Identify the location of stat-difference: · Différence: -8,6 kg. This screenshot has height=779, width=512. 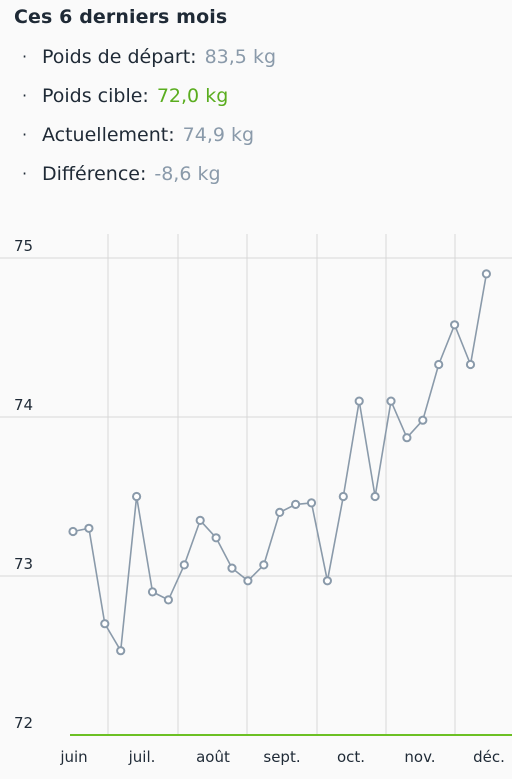
(149, 180).